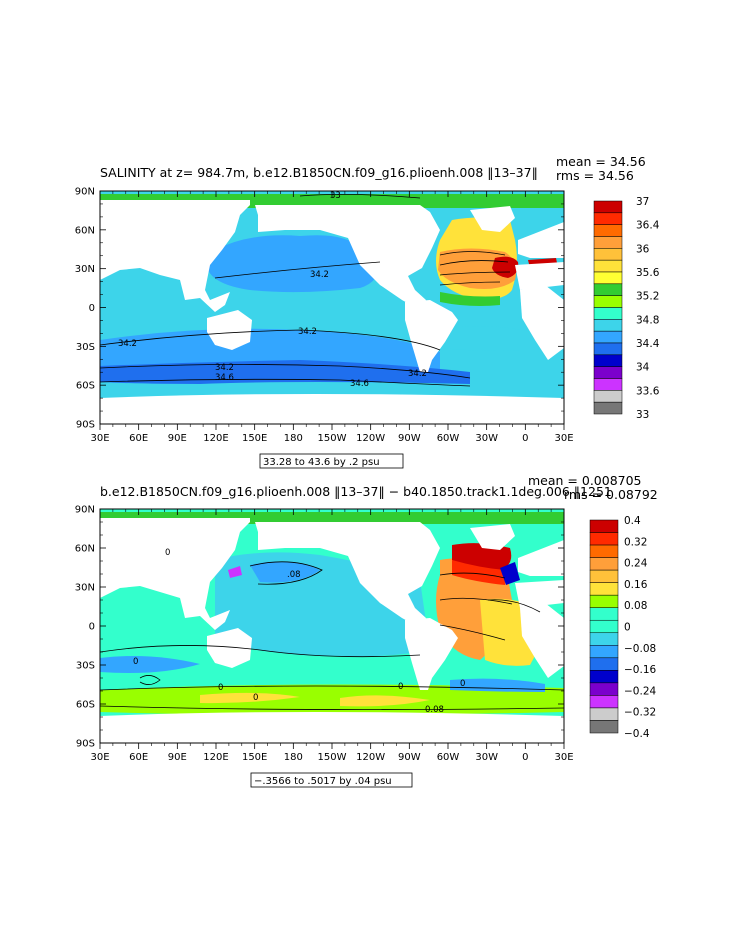 The image size is (733, 945). Describe the element at coordinates (640, 713) in the screenshot. I see `colorbar-label: −0.32` at that location.